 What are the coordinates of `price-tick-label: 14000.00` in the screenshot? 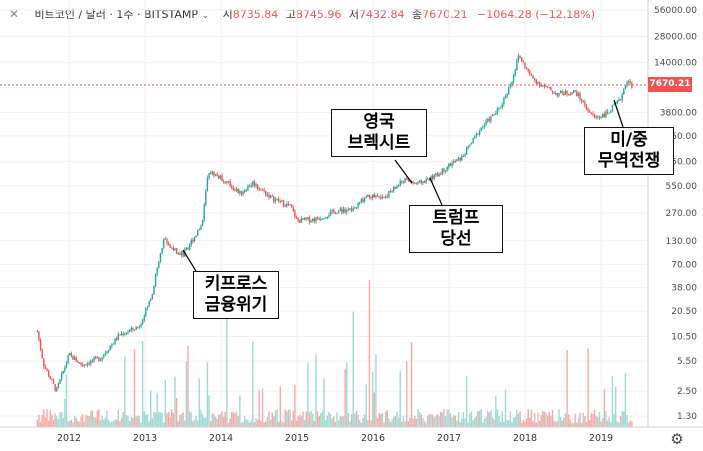 It's located at (675, 64).